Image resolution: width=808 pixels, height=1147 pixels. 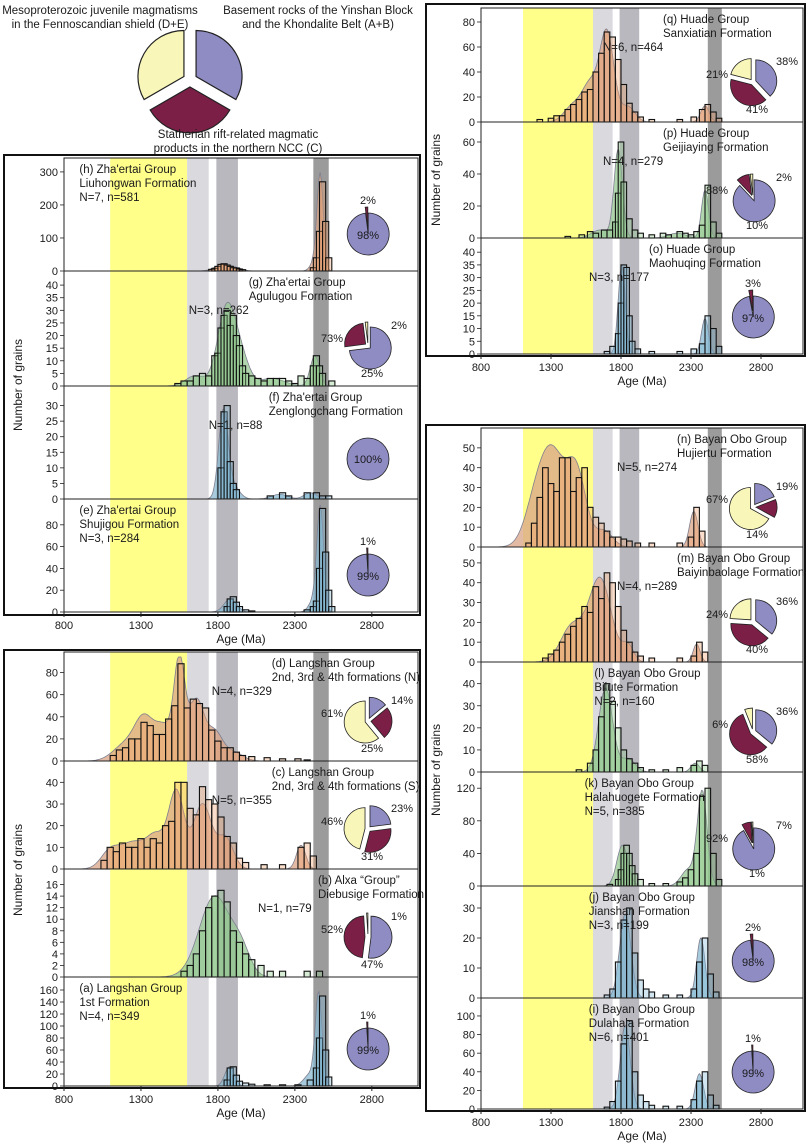 What do you see at coordinates (757, 874) in the screenshot?
I see `pie-label: 1%` at bounding box center [757, 874].